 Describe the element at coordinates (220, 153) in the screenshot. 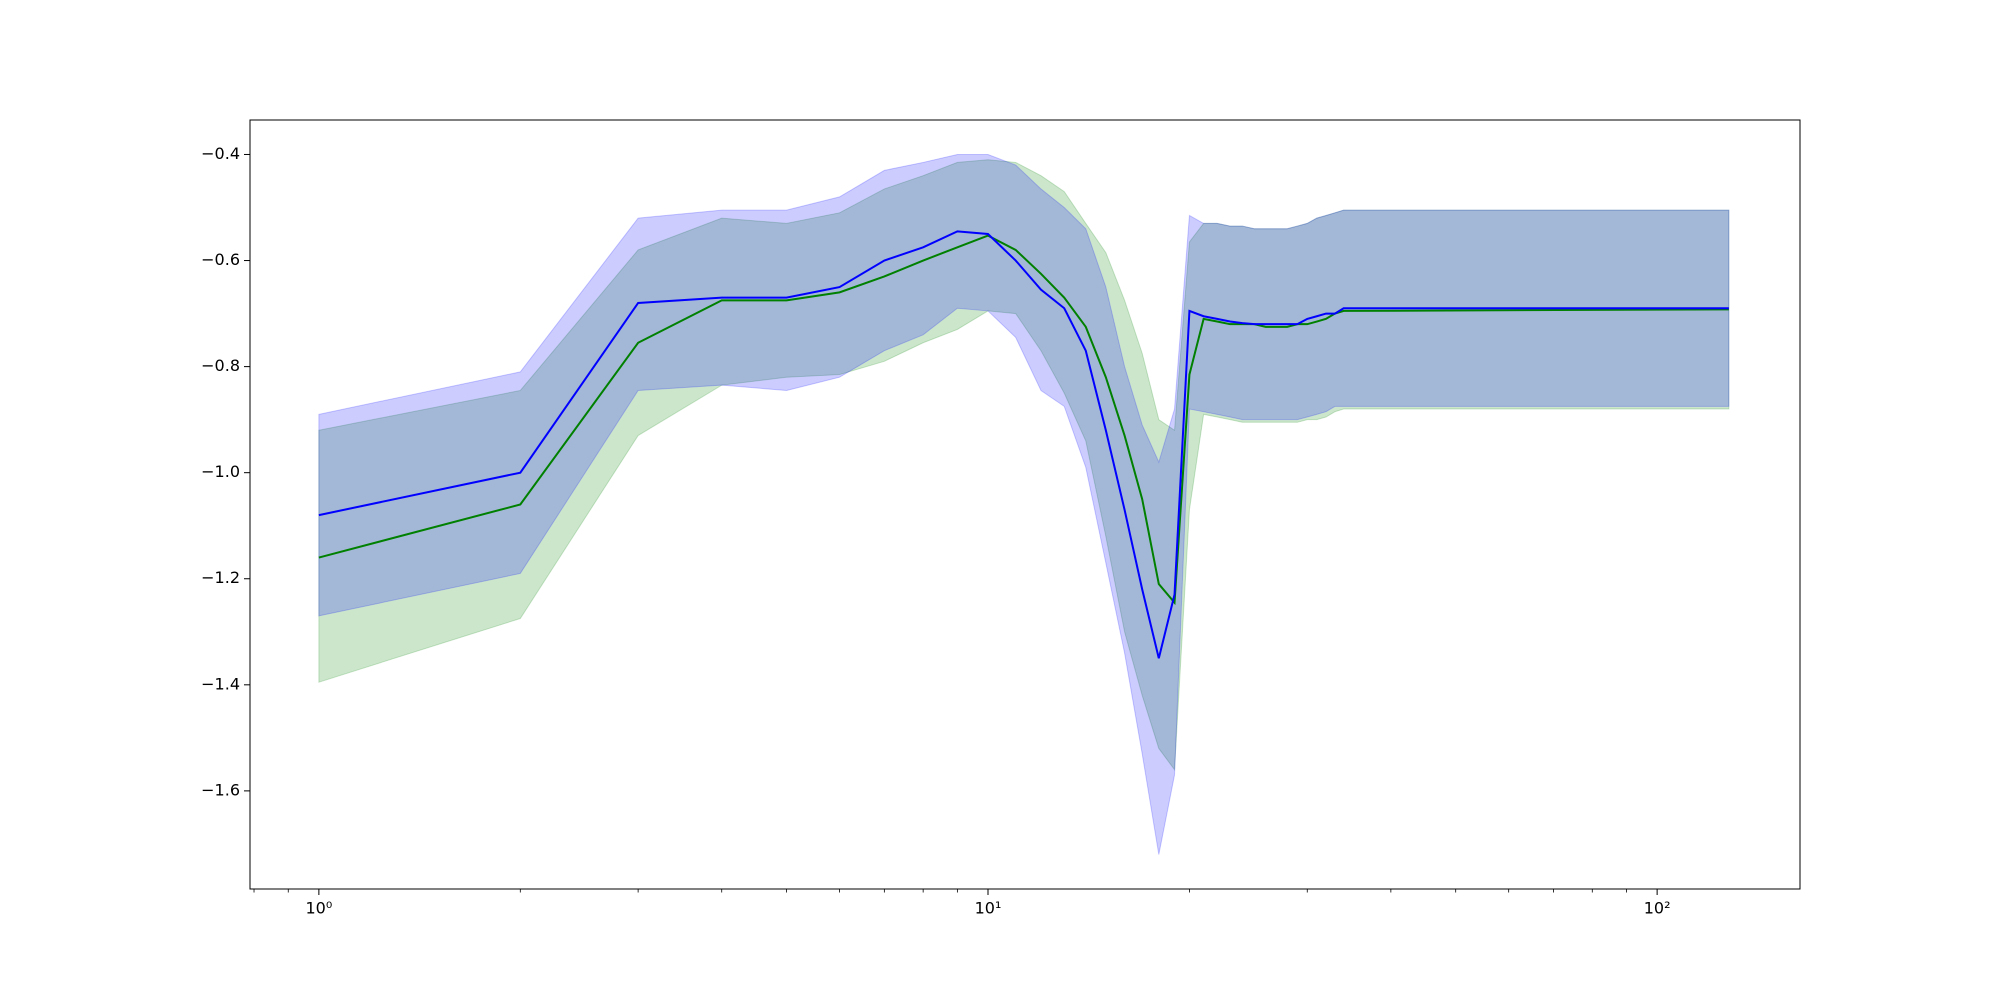

I see `y-tick-label: −0.4` at that location.